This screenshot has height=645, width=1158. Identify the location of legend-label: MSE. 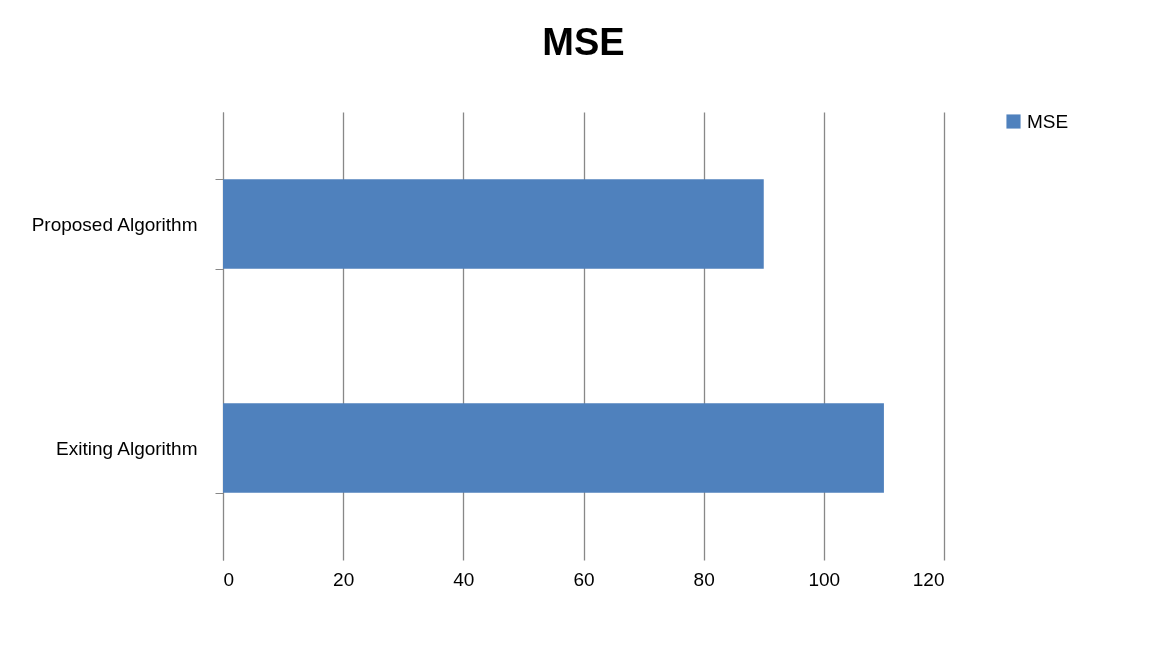
(1048, 121).